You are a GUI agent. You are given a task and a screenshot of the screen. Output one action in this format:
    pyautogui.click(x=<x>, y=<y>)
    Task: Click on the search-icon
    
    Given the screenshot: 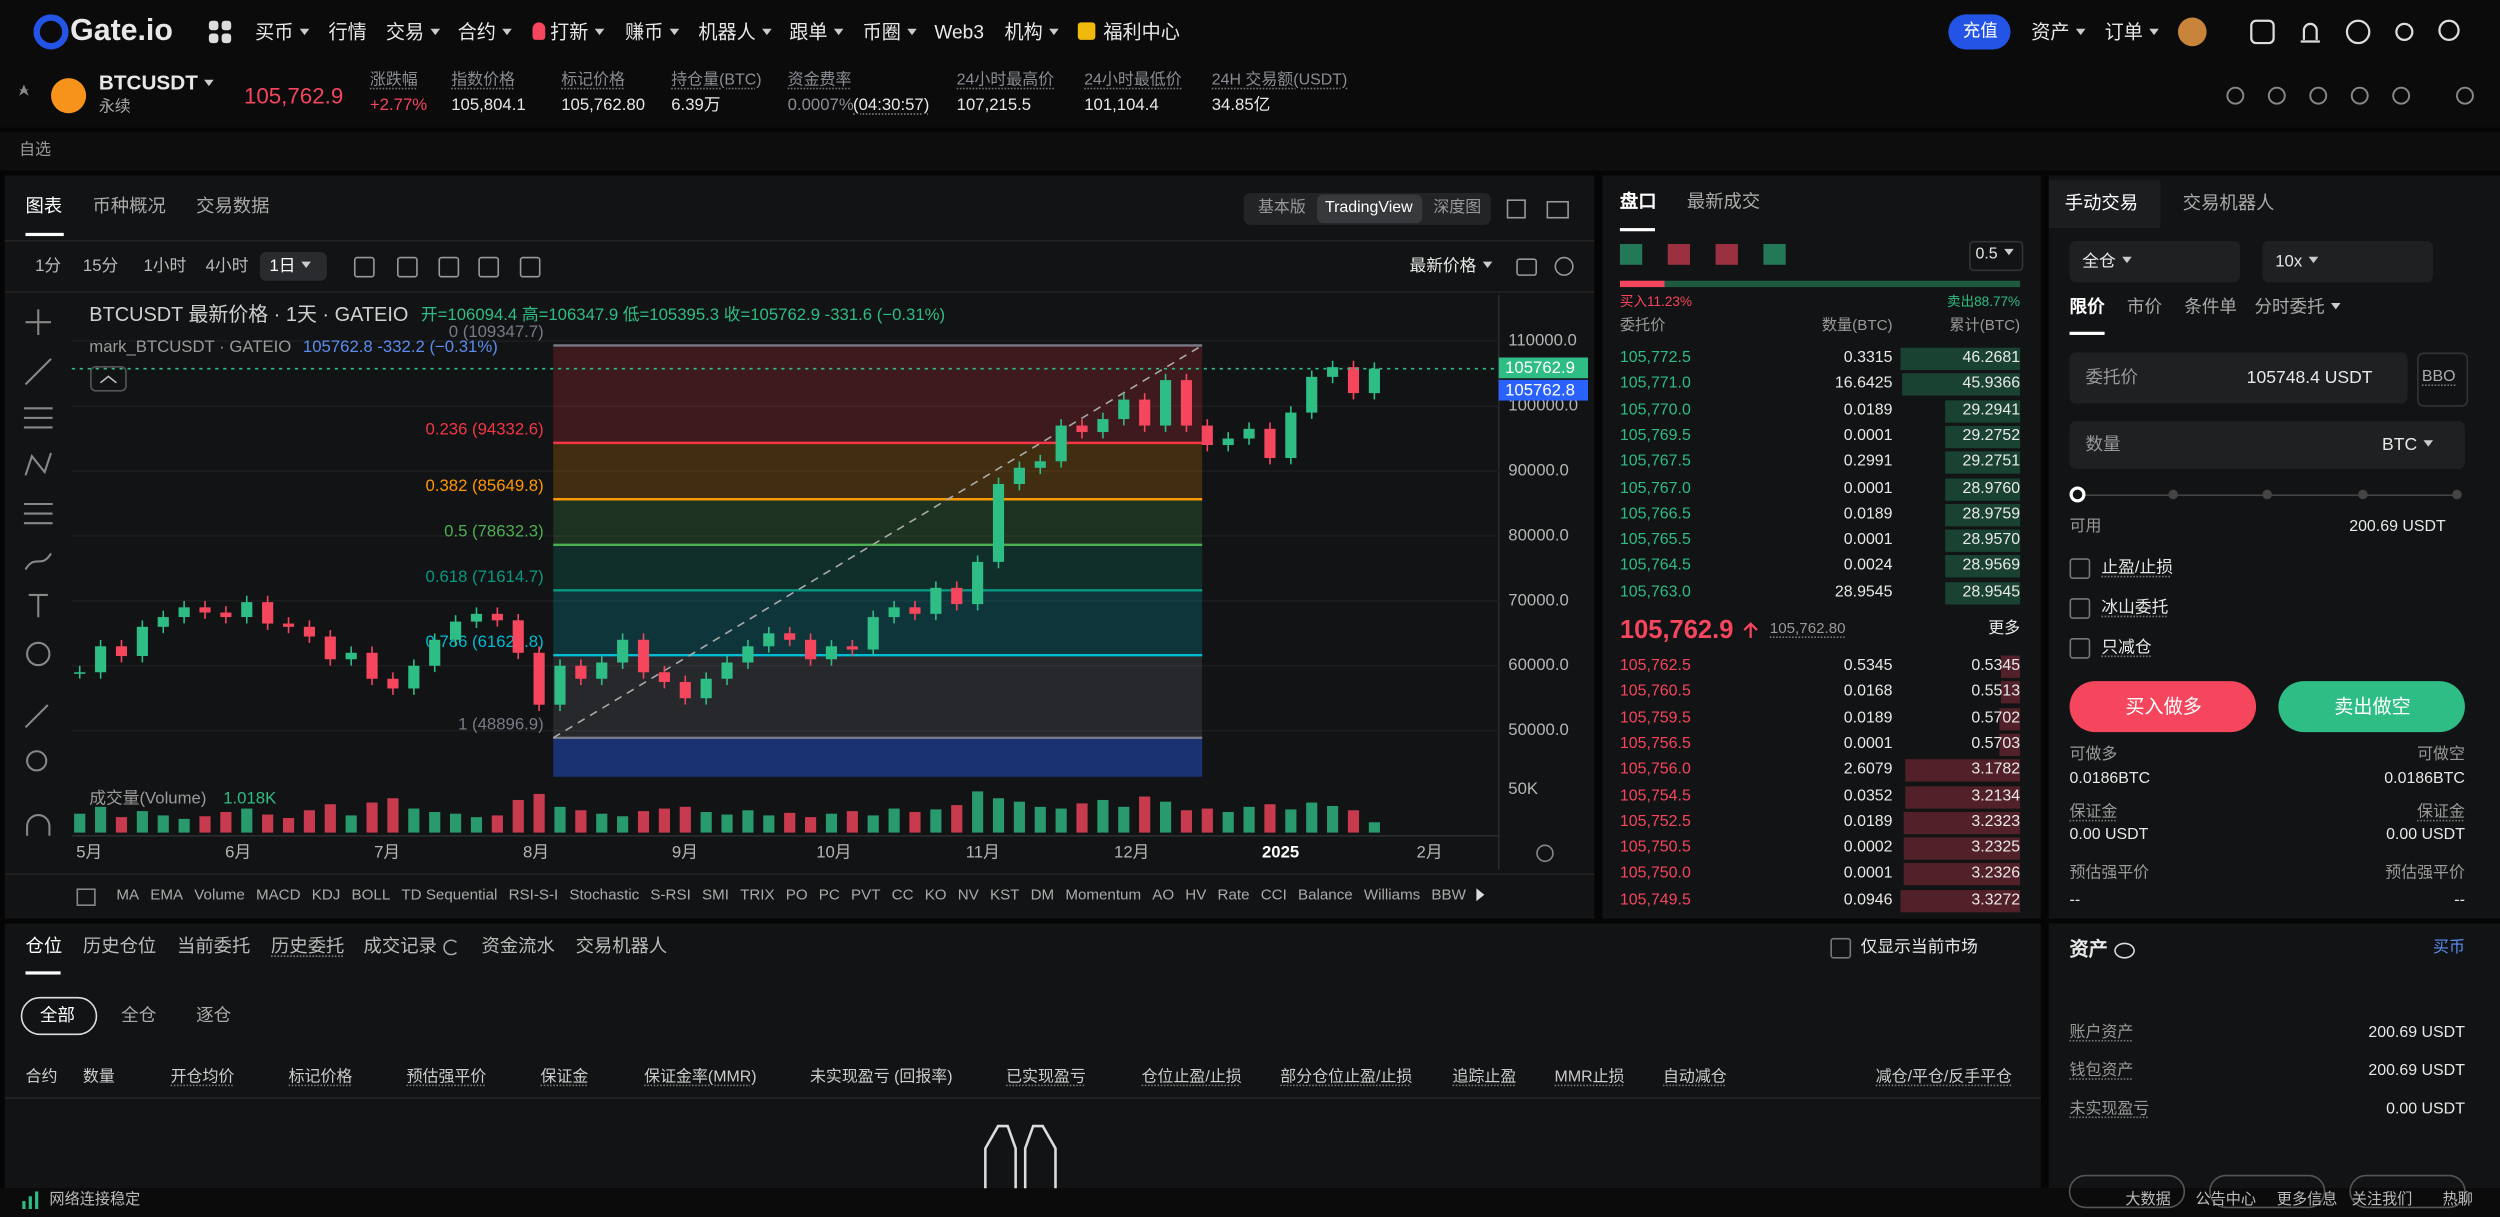 What is the action you would take?
    pyautogui.click(x=2449, y=30)
    